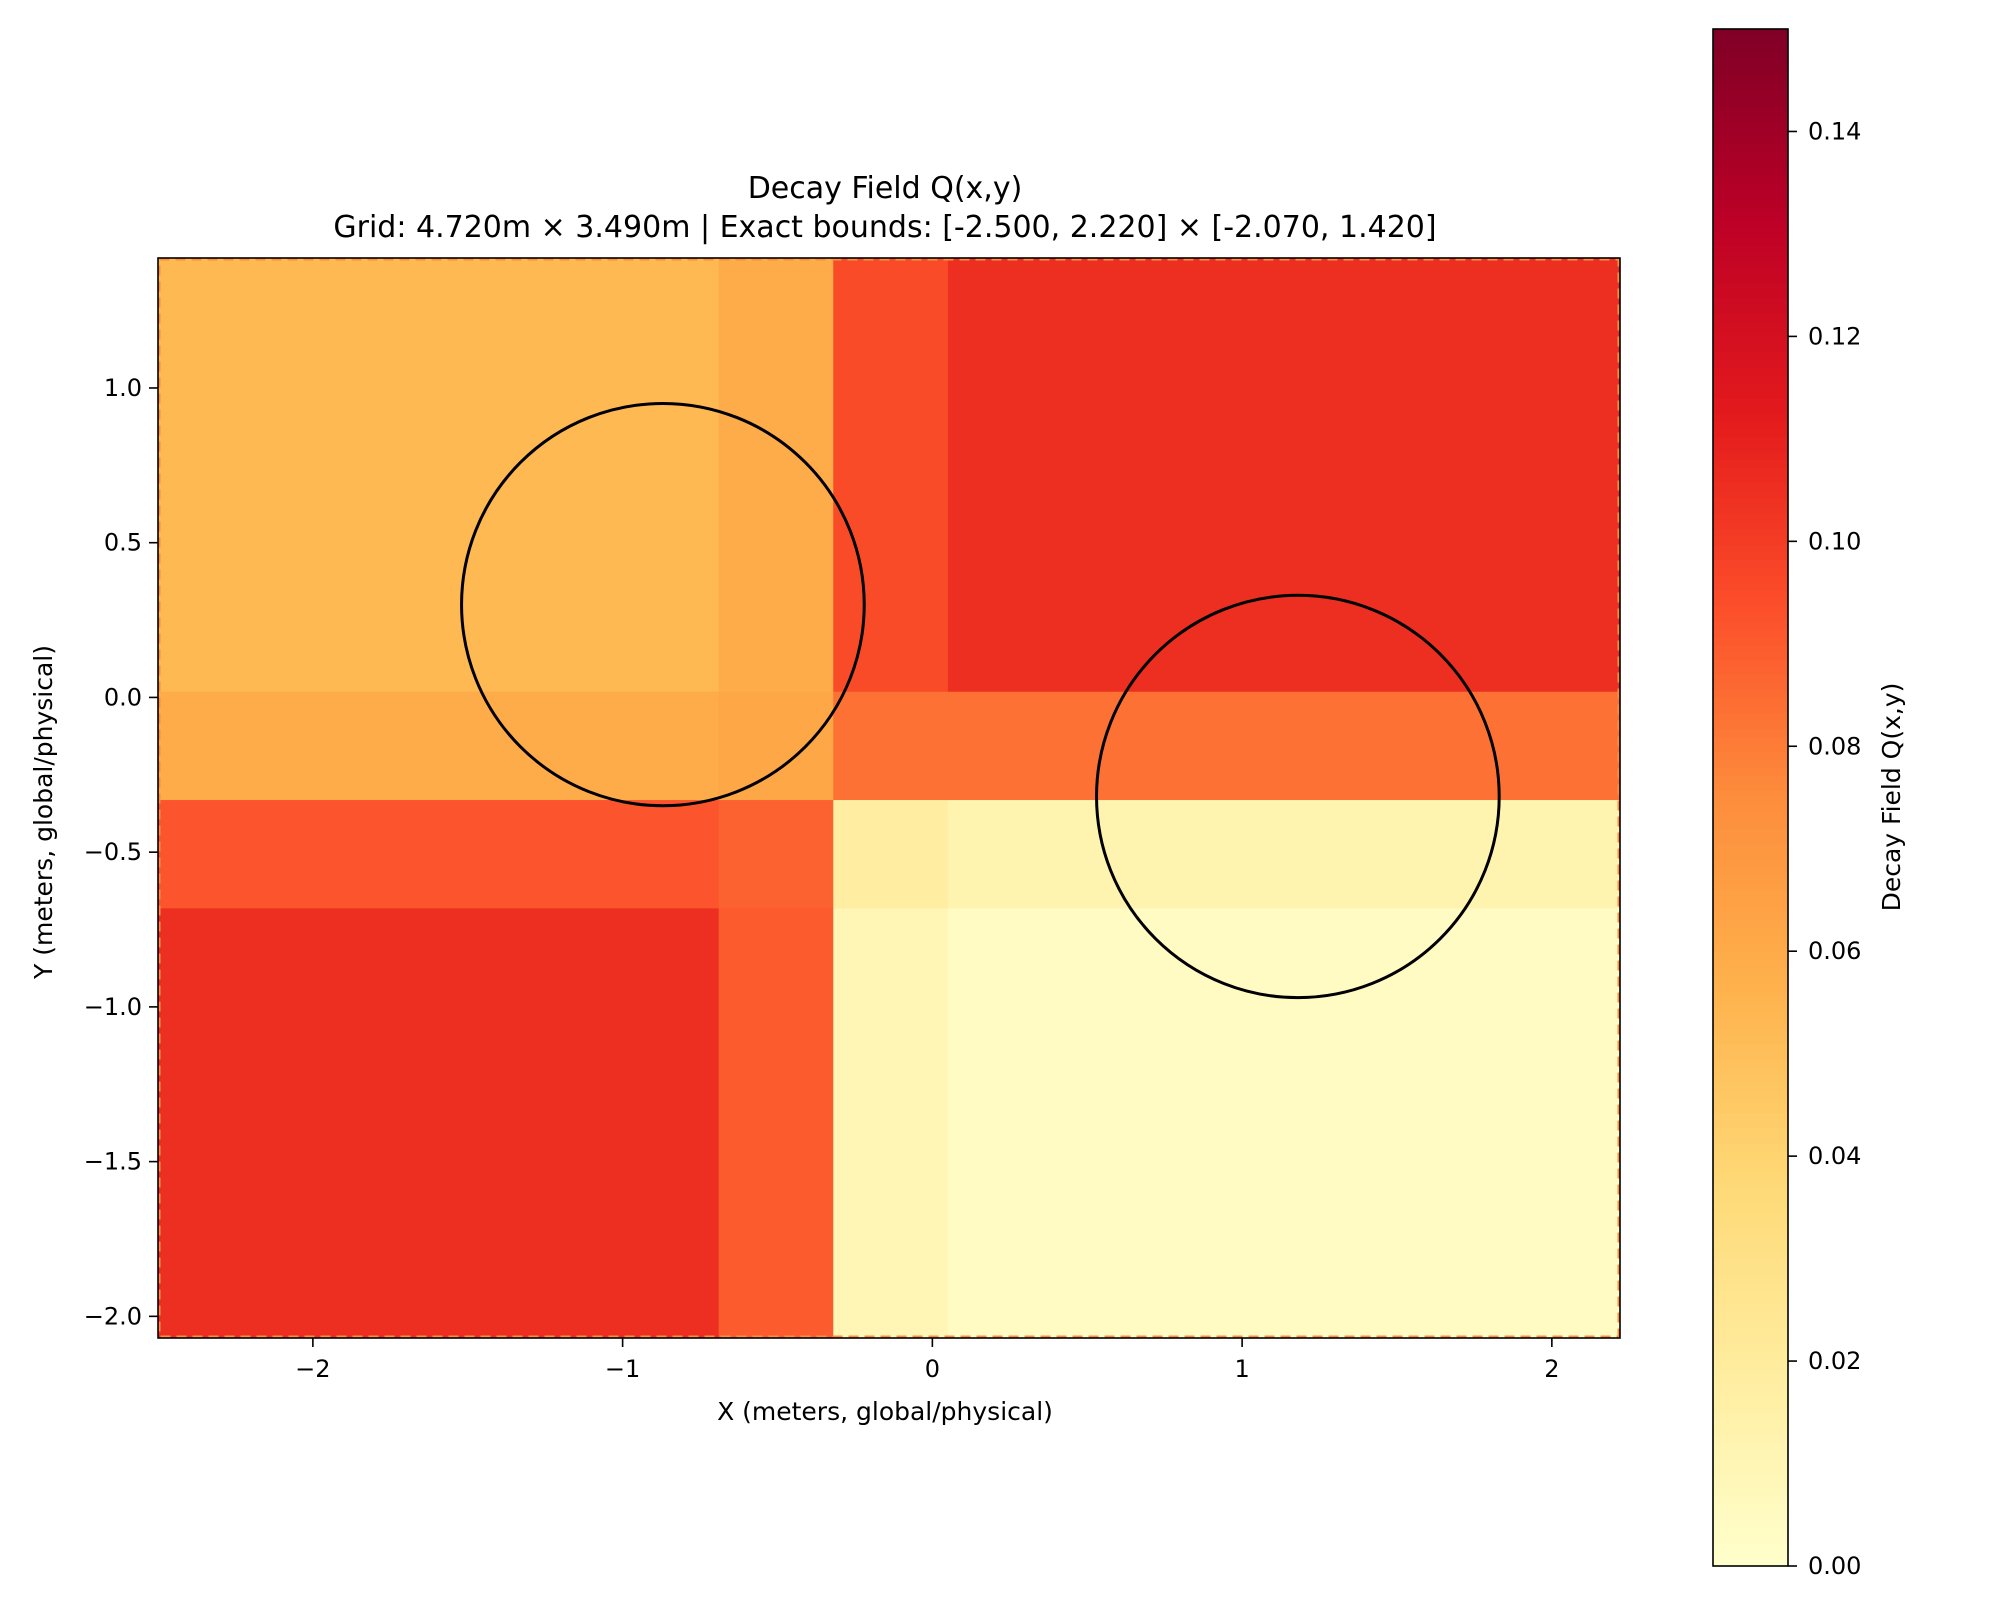  What do you see at coordinates (113, 852) in the screenshot?
I see `y-tick-label: −0.5` at bounding box center [113, 852].